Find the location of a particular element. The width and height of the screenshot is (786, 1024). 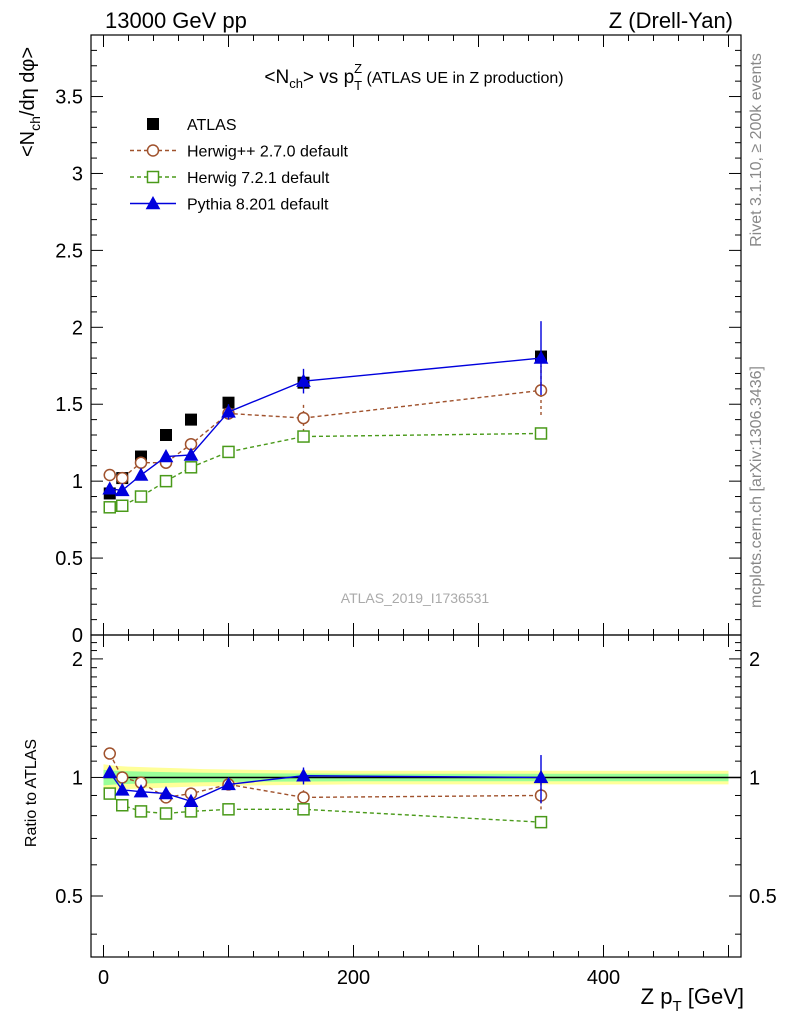

ratio-xtick-label: 0 is located at coordinates (103, 978).